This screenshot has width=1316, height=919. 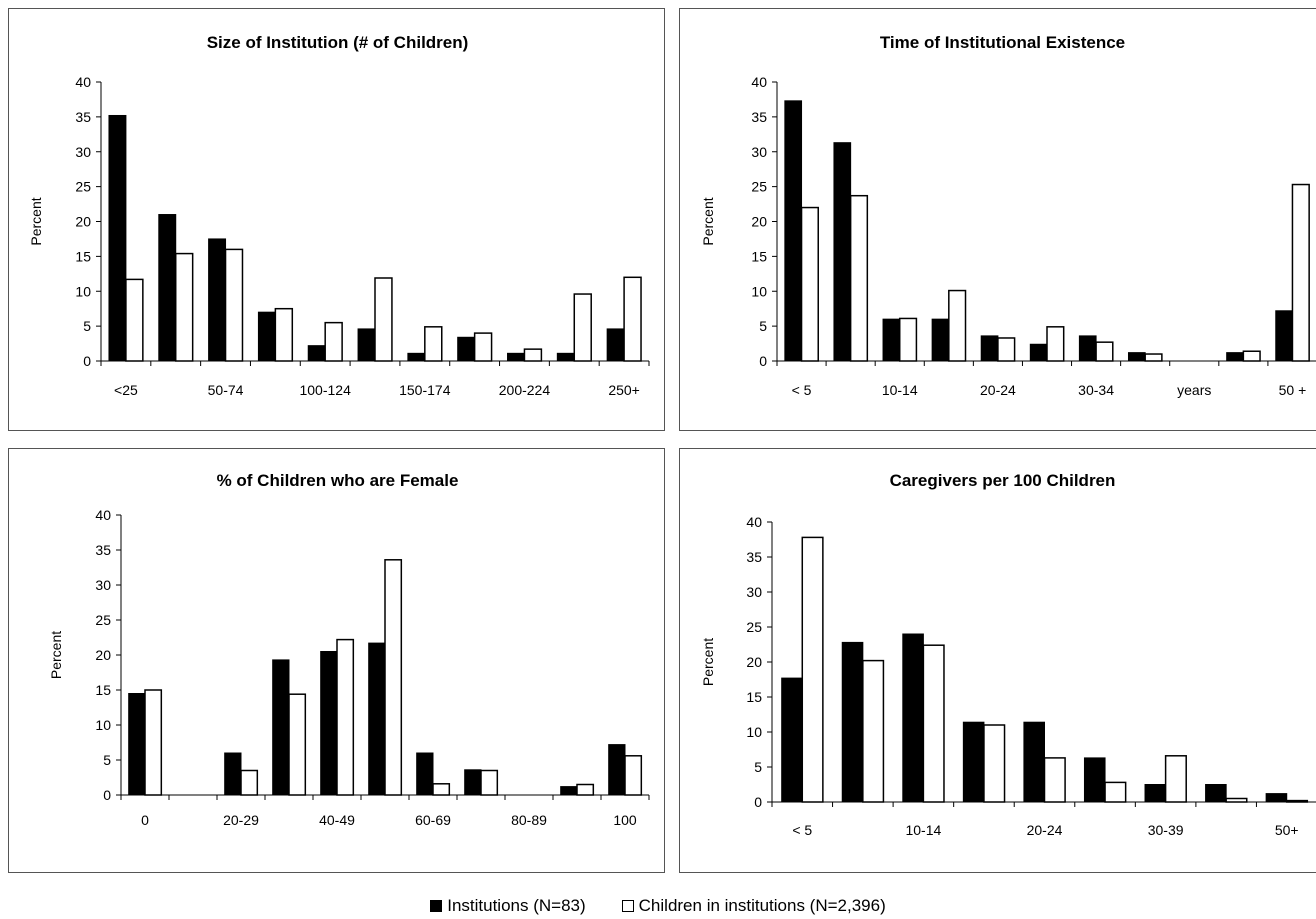 What do you see at coordinates (627, 906) in the screenshot?
I see `legend-swatch-children` at bounding box center [627, 906].